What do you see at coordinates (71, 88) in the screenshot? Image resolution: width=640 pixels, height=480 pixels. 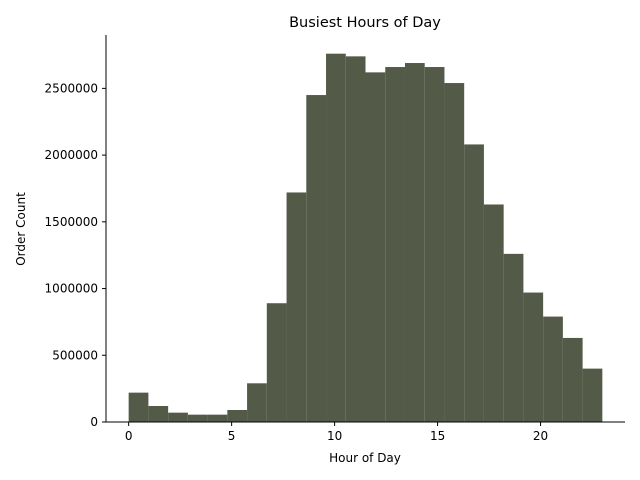 I see `y-tick-label: 2500000` at bounding box center [71, 88].